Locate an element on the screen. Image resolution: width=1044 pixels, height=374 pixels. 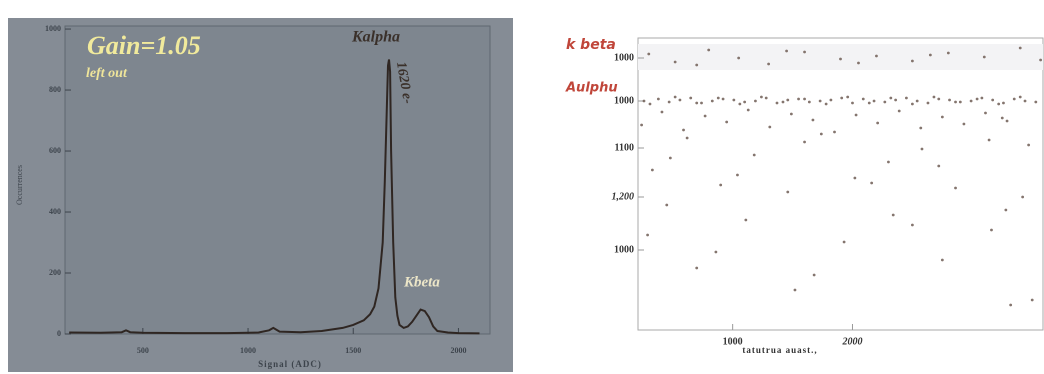
y-axis-label: Occurrences is located at coordinates (19, 185).